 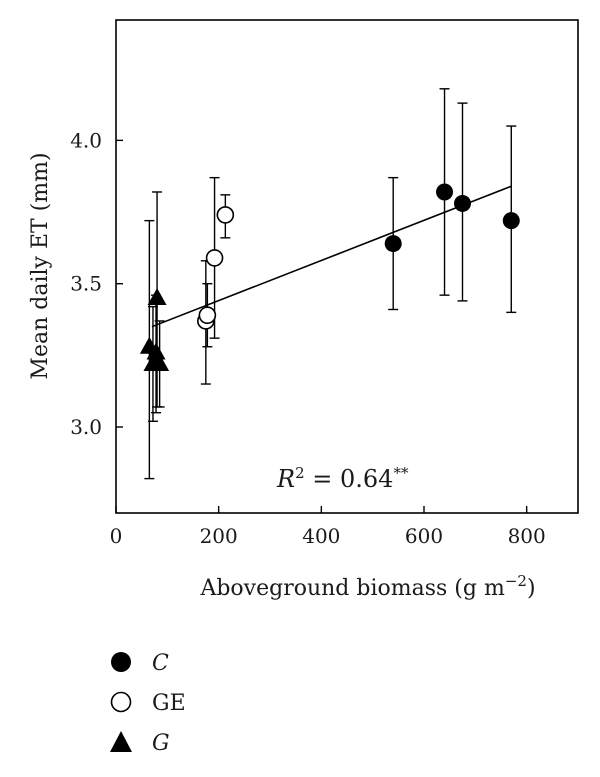 I want to click on x-axis-ticks: 0 200 400 600 800, so click(x=328, y=527).